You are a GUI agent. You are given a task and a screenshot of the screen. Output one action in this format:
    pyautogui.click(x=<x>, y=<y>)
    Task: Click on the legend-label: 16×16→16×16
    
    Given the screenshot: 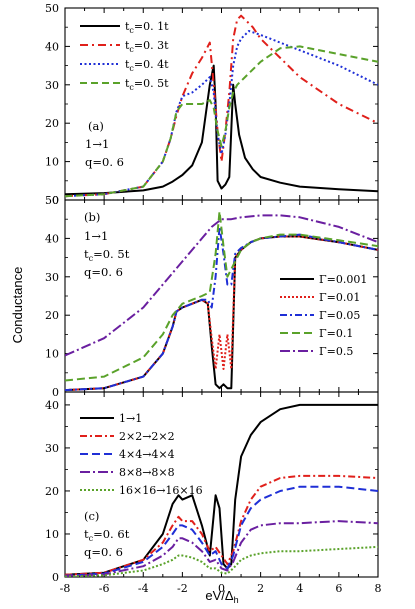 What is the action you would take?
    pyautogui.click(x=161, y=490)
    